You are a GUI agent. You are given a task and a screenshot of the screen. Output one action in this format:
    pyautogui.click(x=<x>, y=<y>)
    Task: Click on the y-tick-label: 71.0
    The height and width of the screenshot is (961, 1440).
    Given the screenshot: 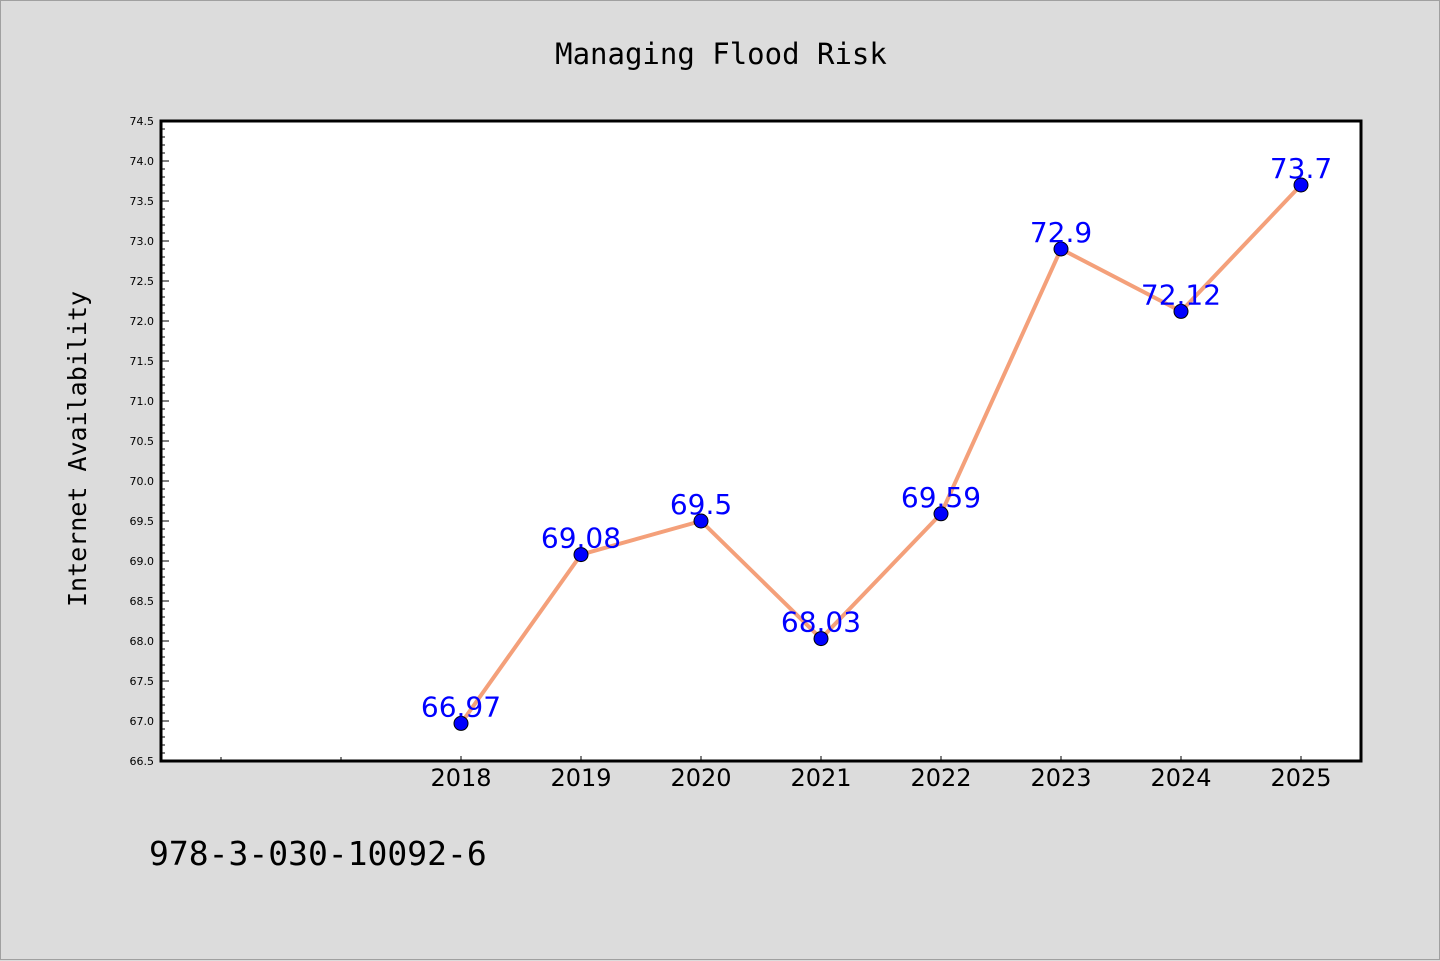 What is the action you would take?
    pyautogui.click(x=142, y=401)
    